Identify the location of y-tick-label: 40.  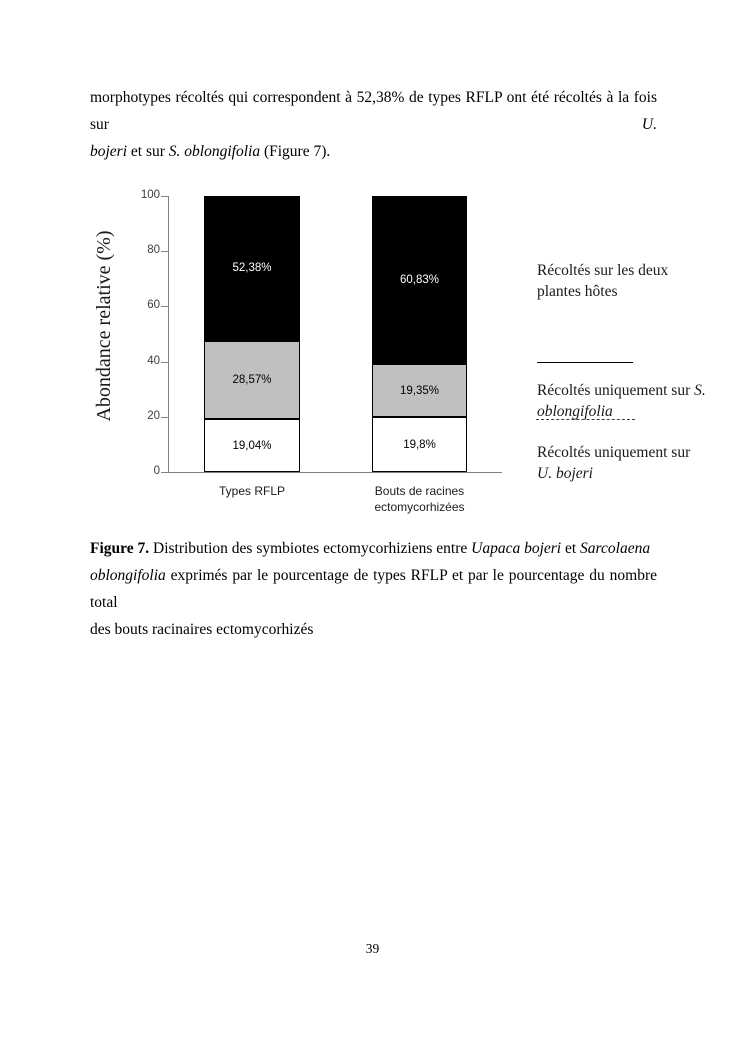
(153, 360).